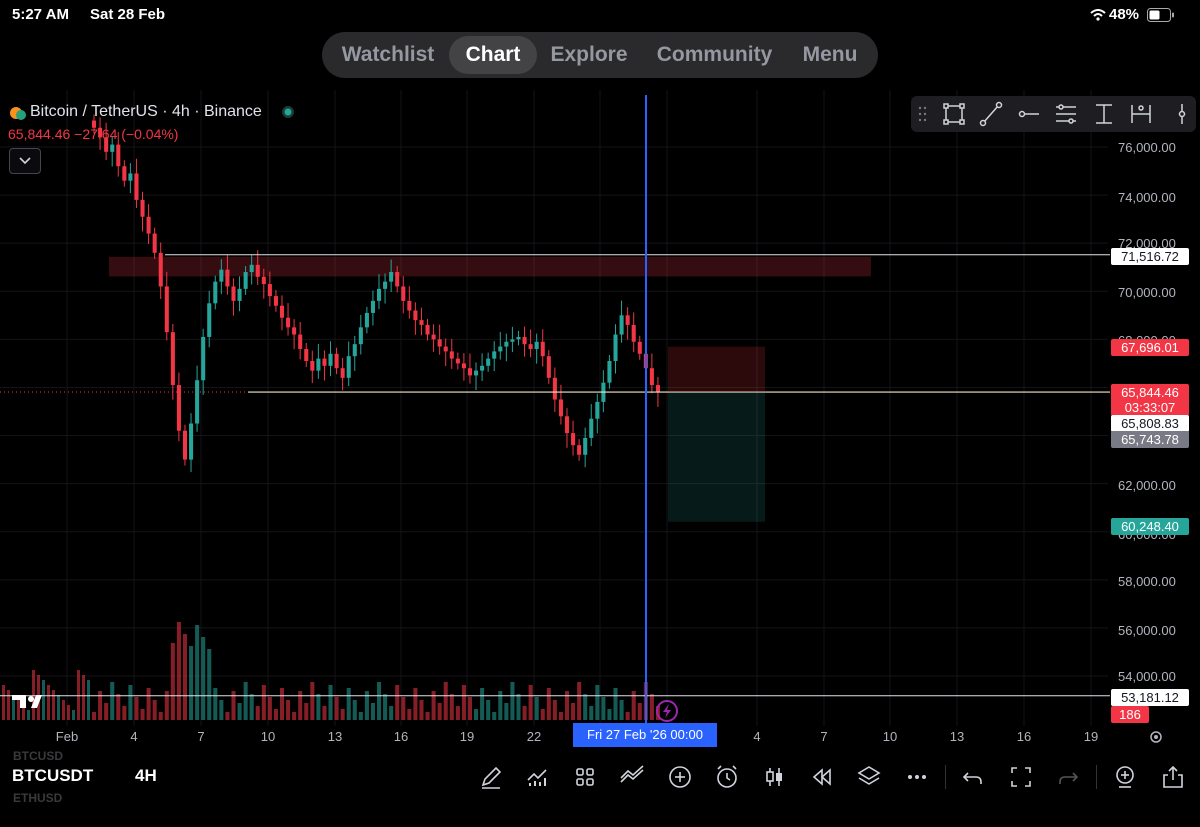  I want to click on symbol-price-change: 65,844.46 −27.64 (−0.04%), so click(93, 134).